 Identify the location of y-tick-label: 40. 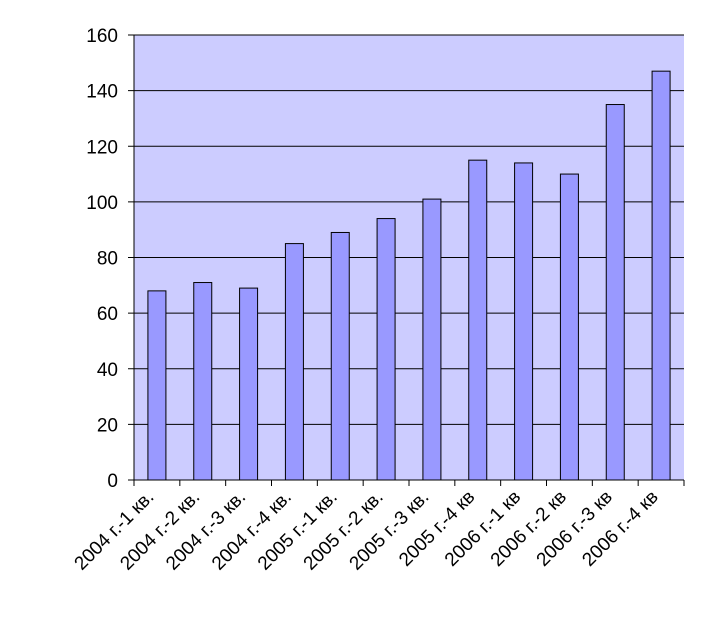
(107, 370).